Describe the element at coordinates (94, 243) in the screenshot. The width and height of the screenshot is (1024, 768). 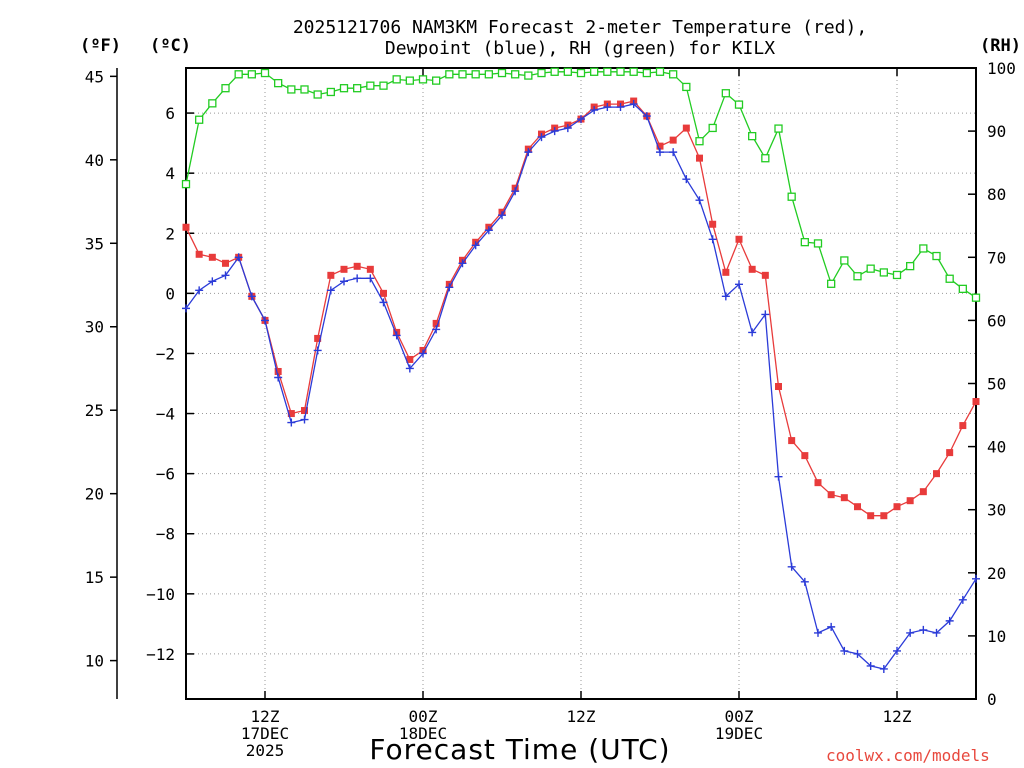
I see `fahrenheit-tick-label: 35` at that location.